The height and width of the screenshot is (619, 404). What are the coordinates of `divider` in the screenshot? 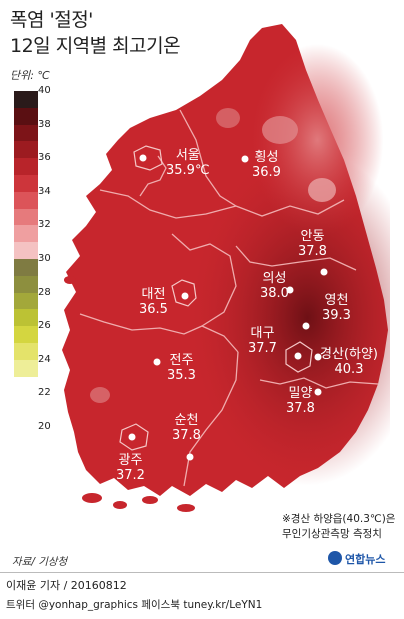 It's located at (202, 572).